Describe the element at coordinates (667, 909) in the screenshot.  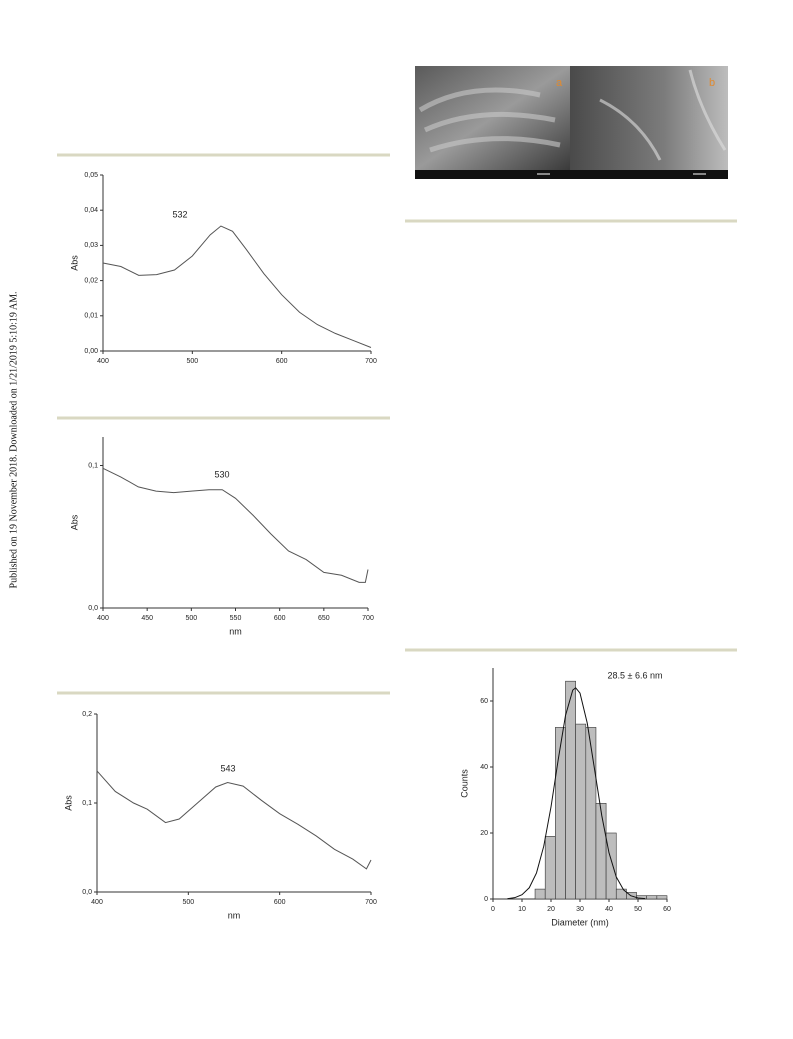
I see `x-tick-label: 60` at that location.